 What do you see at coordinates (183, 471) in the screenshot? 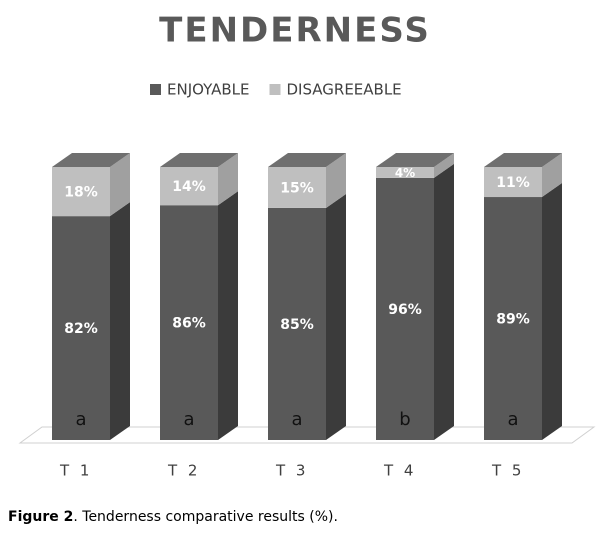
I see `x-tick-label: T 2` at bounding box center [183, 471].